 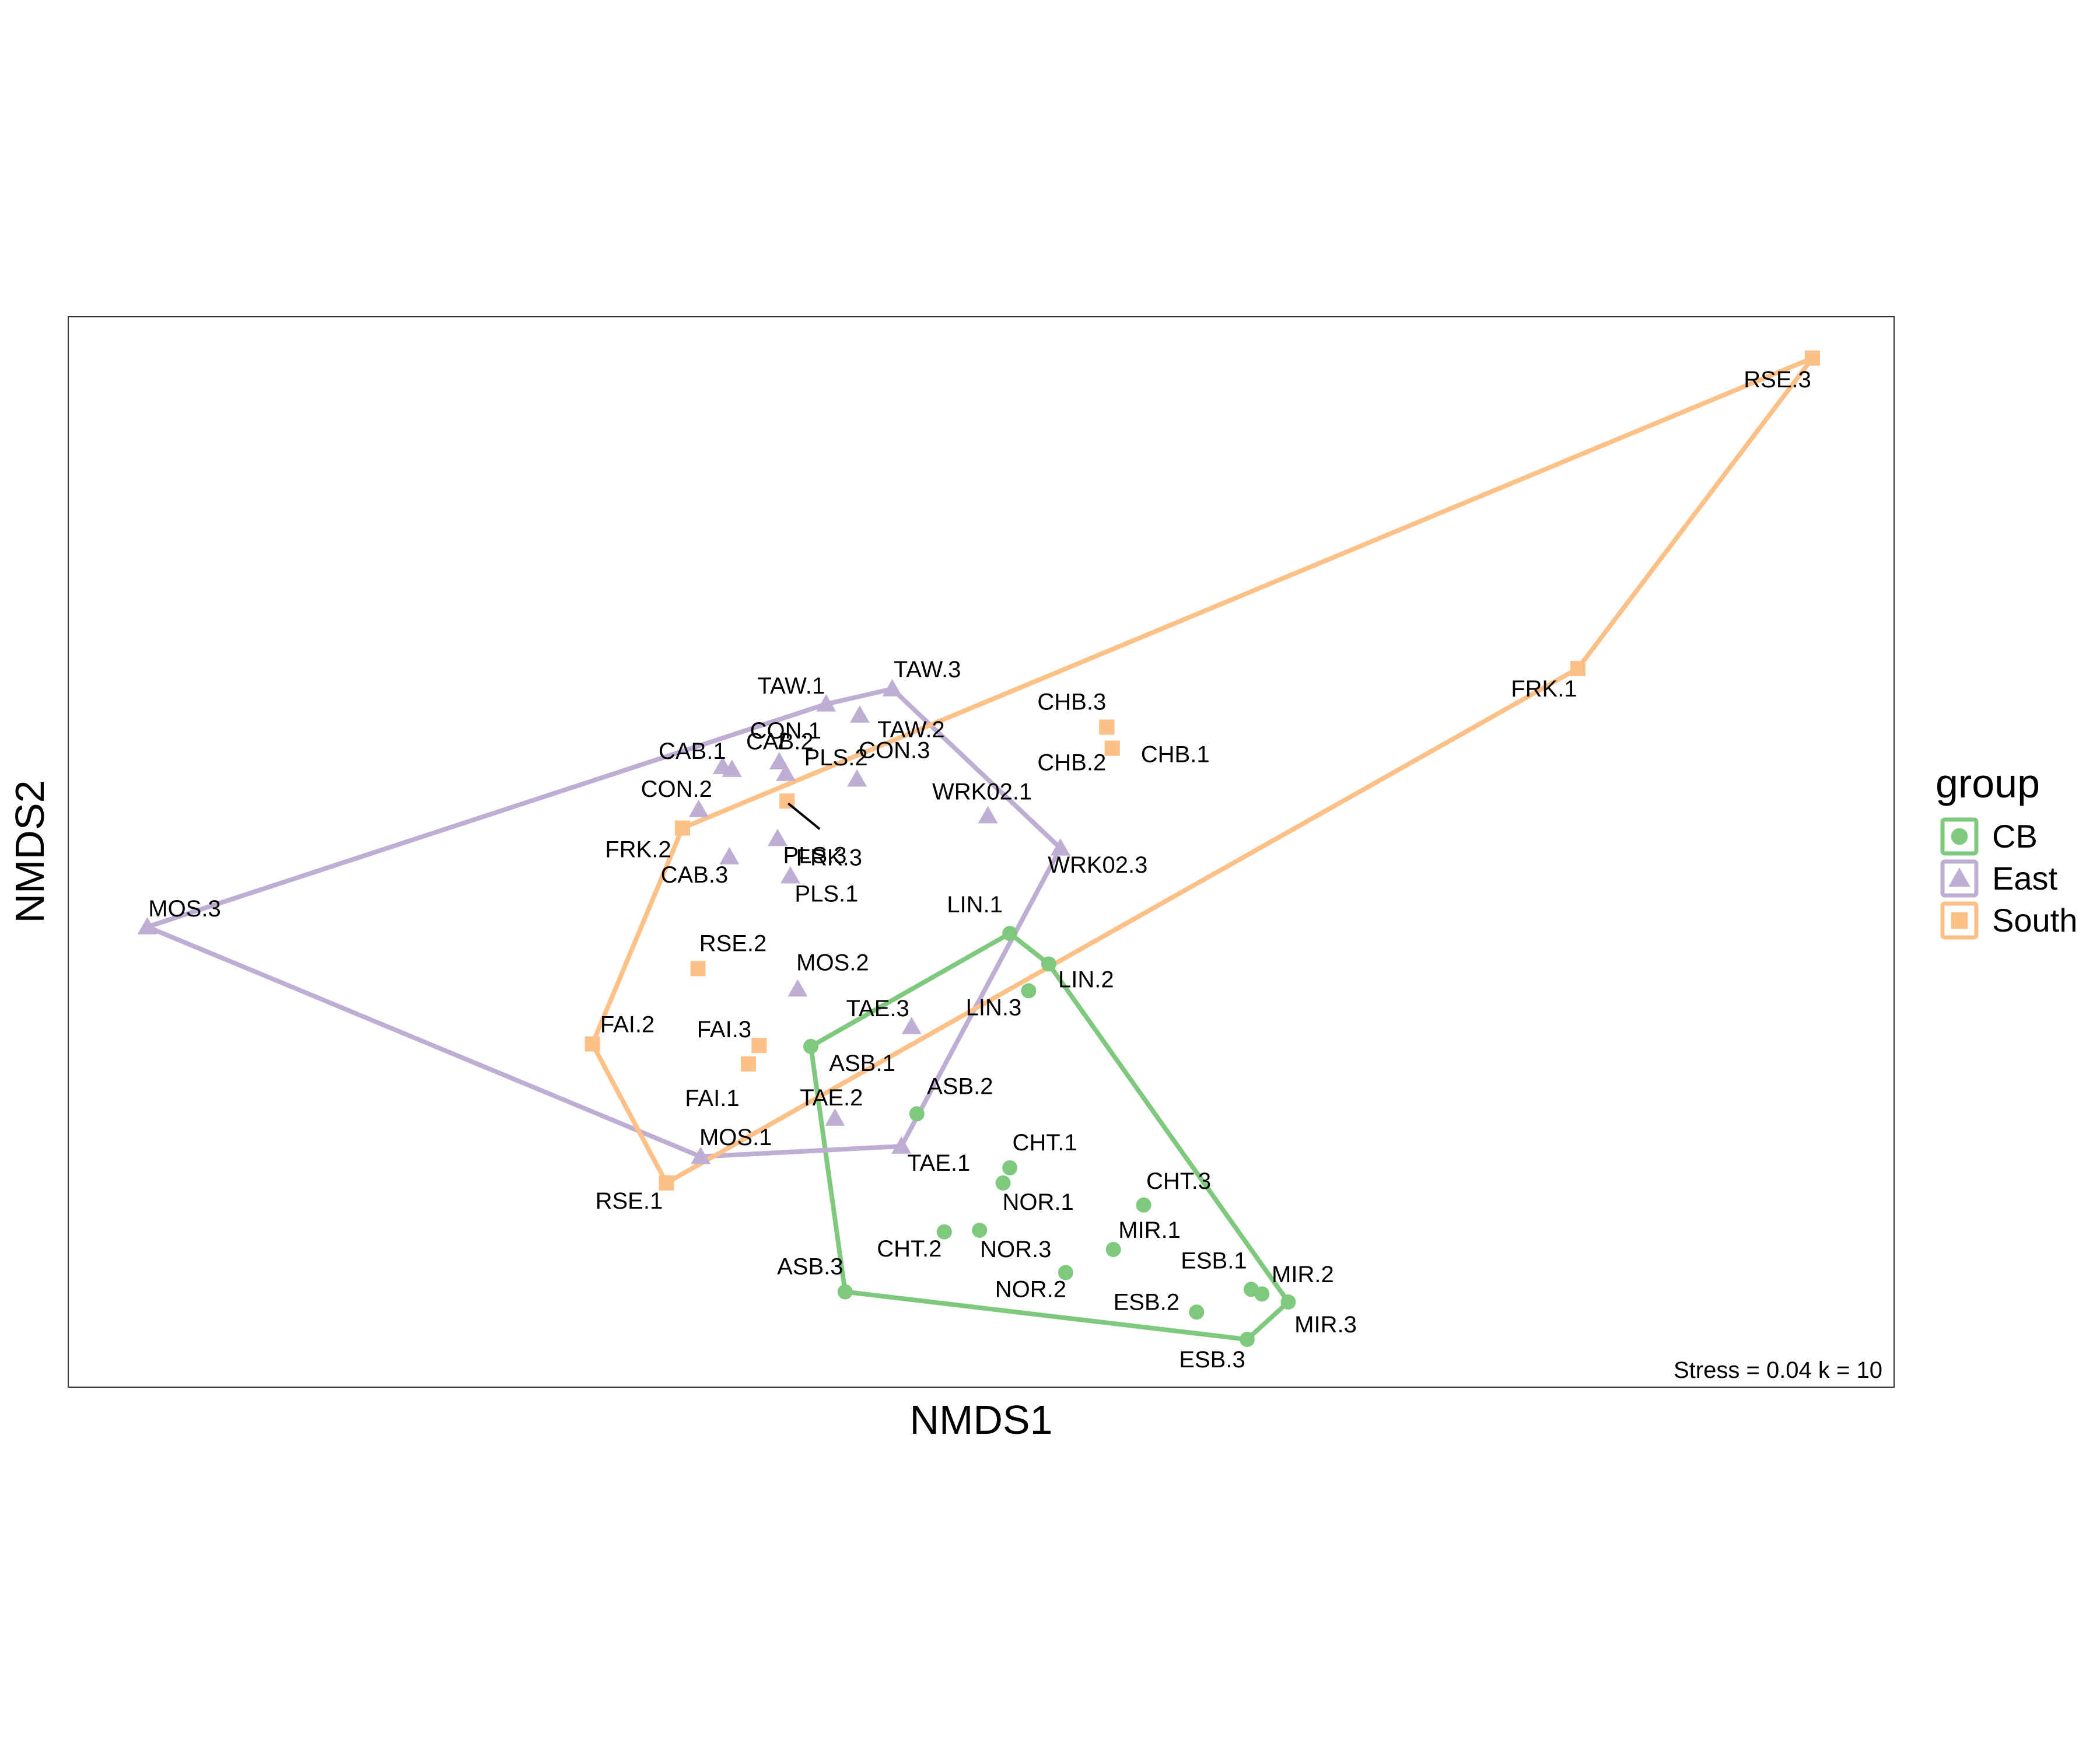 What do you see at coordinates (829, 857) in the screenshot?
I see `point-label: FRK.3` at bounding box center [829, 857].